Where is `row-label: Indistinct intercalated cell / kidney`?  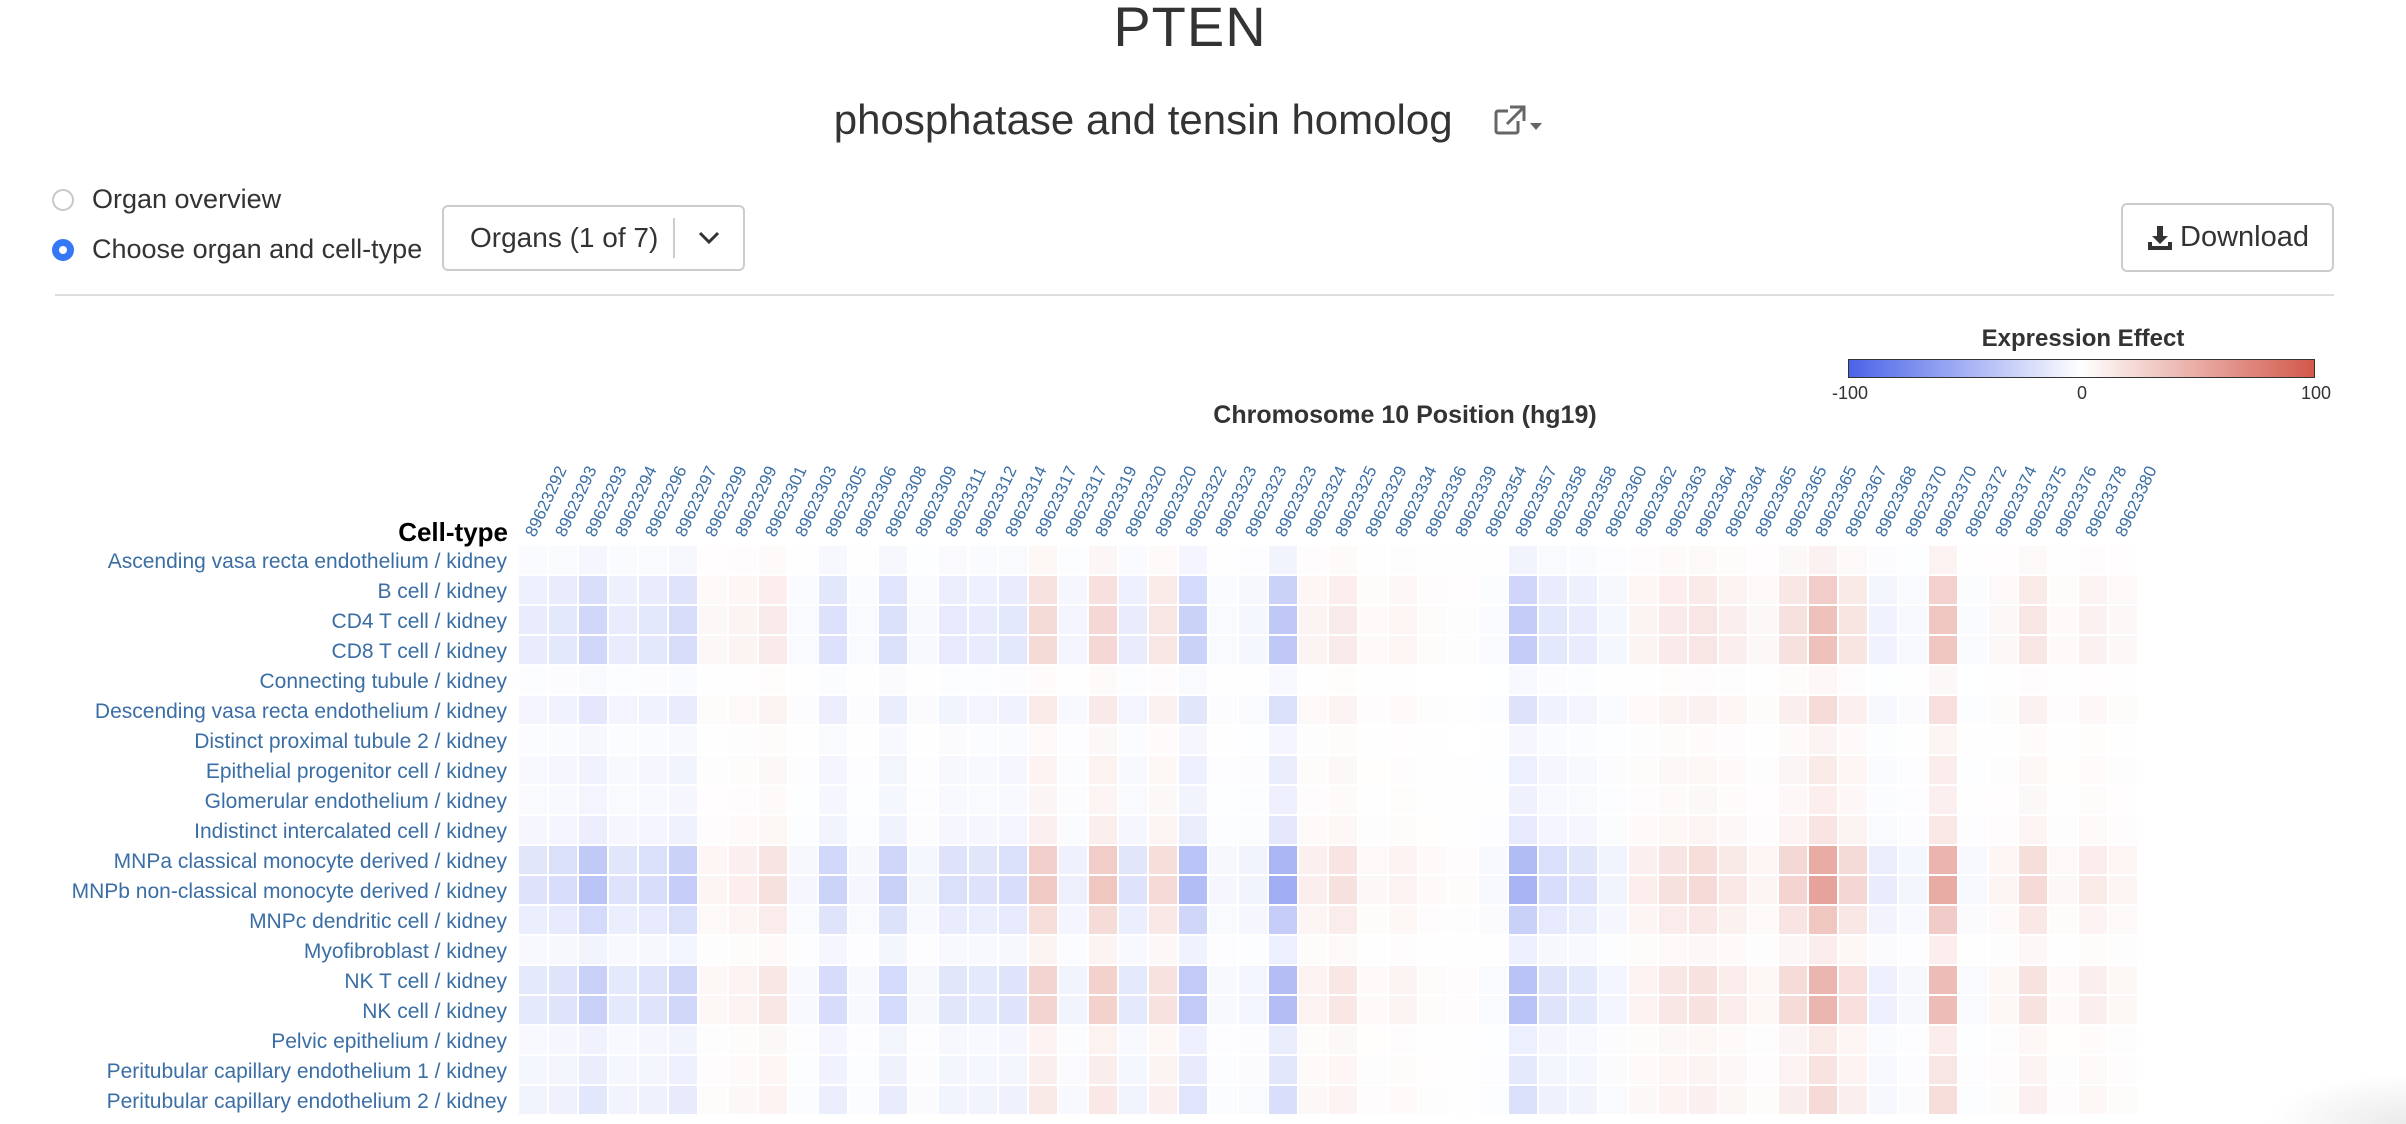
row-label: Indistinct intercalated cell / kidney is located at coordinates (350, 831).